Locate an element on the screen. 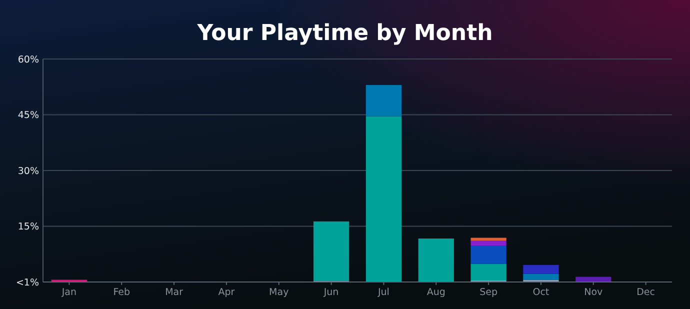  x-tick-label: Nov is located at coordinates (594, 292).